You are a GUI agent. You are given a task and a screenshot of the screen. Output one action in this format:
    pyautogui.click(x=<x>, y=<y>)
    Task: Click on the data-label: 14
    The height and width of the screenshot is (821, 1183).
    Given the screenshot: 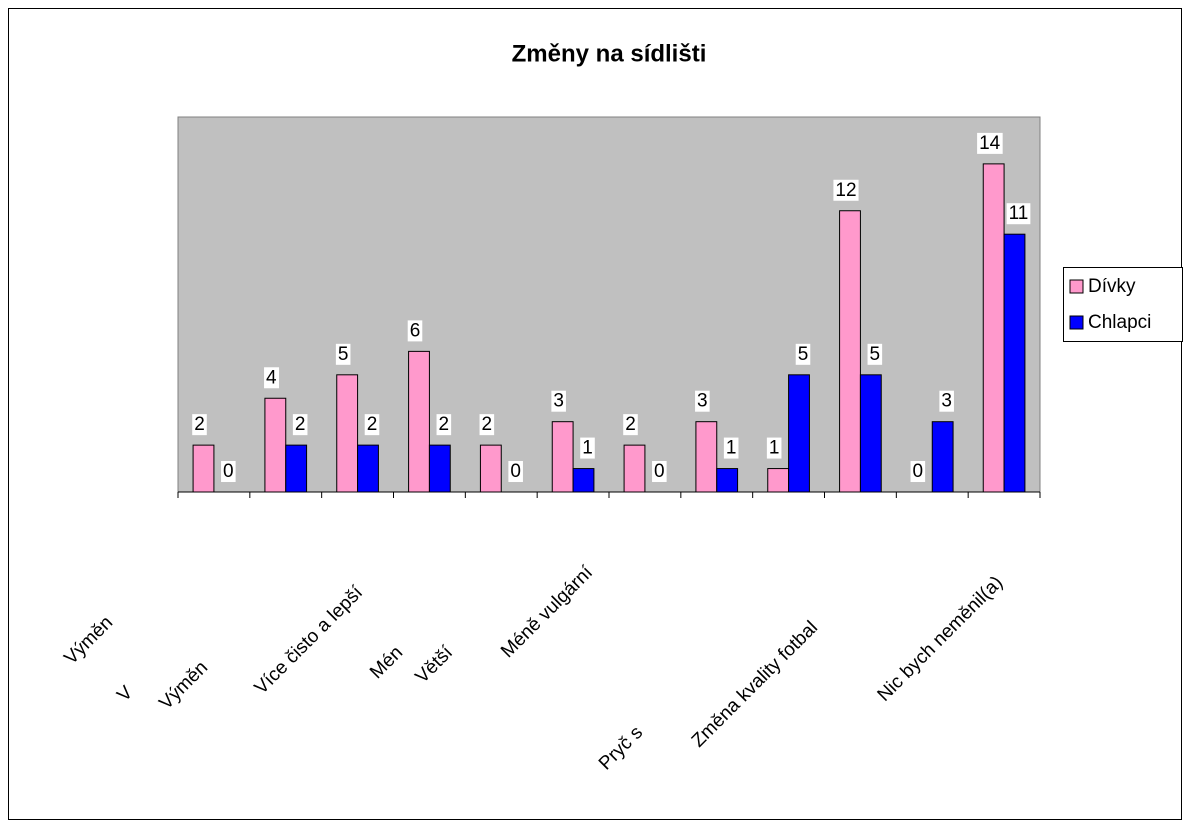 What is the action you would take?
    pyautogui.click(x=990, y=143)
    